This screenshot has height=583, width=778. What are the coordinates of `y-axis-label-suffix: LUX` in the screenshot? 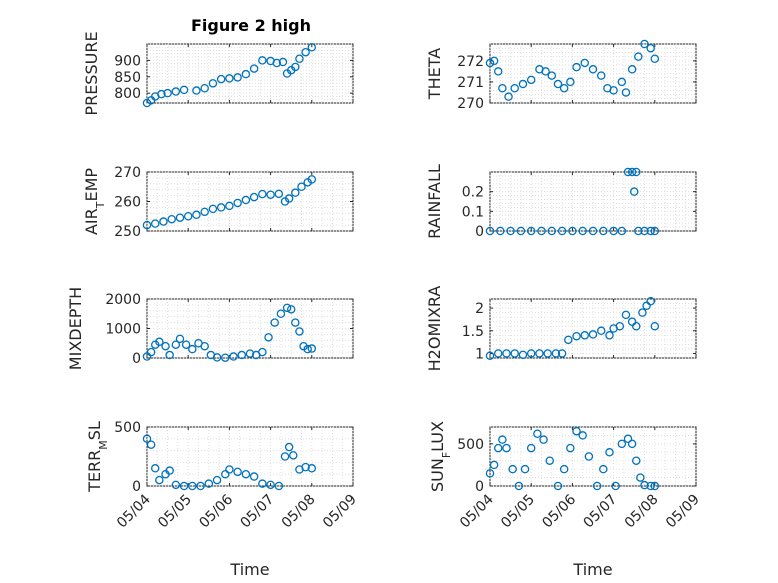 It's located at (437, 436).